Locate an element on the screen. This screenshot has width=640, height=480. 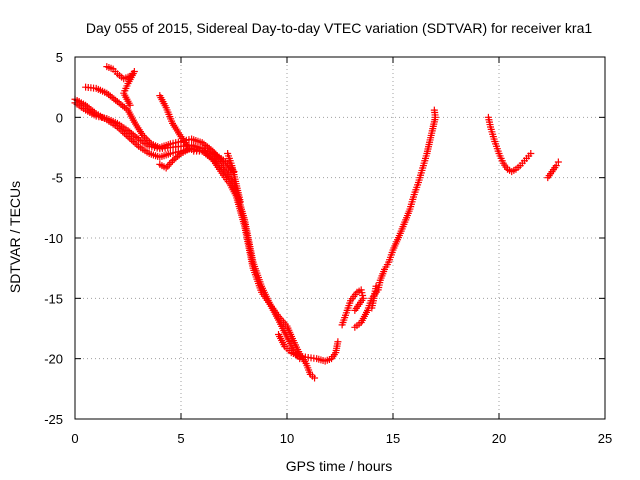
y-tick-label: 0 is located at coordinates (59, 117).